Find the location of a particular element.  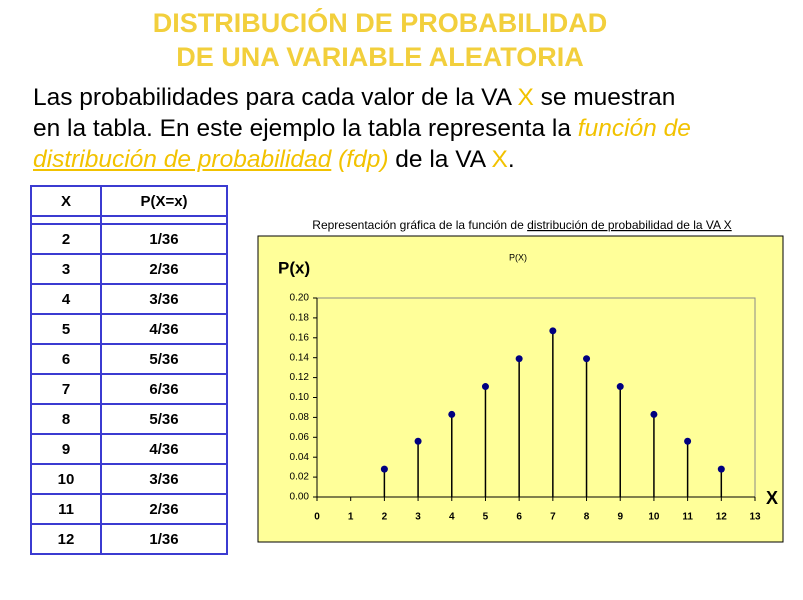

table-cell: 9 is located at coordinates (66, 449).